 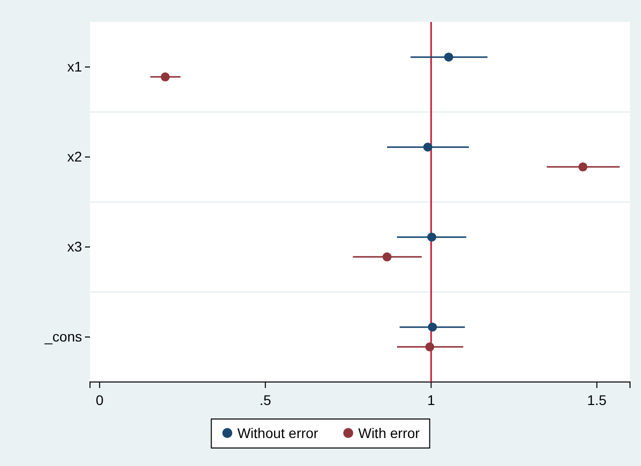 I want to click on x-tick-label: .5, so click(x=266, y=400).